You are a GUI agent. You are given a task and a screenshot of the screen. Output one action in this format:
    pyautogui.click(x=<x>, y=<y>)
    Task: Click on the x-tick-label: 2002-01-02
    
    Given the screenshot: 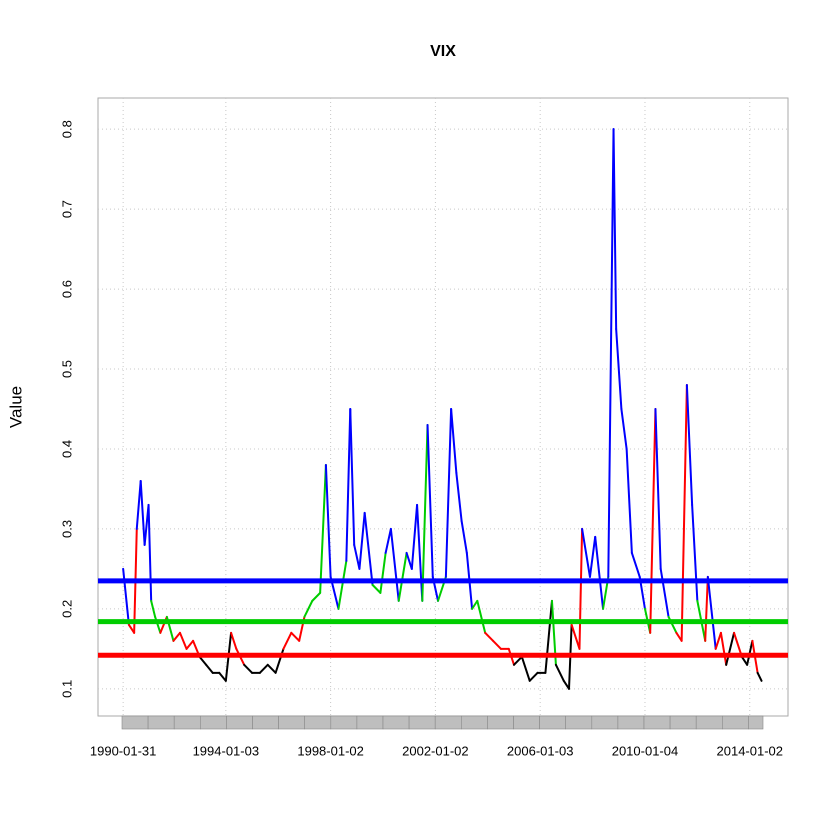 What is the action you would take?
    pyautogui.click(x=435, y=750)
    